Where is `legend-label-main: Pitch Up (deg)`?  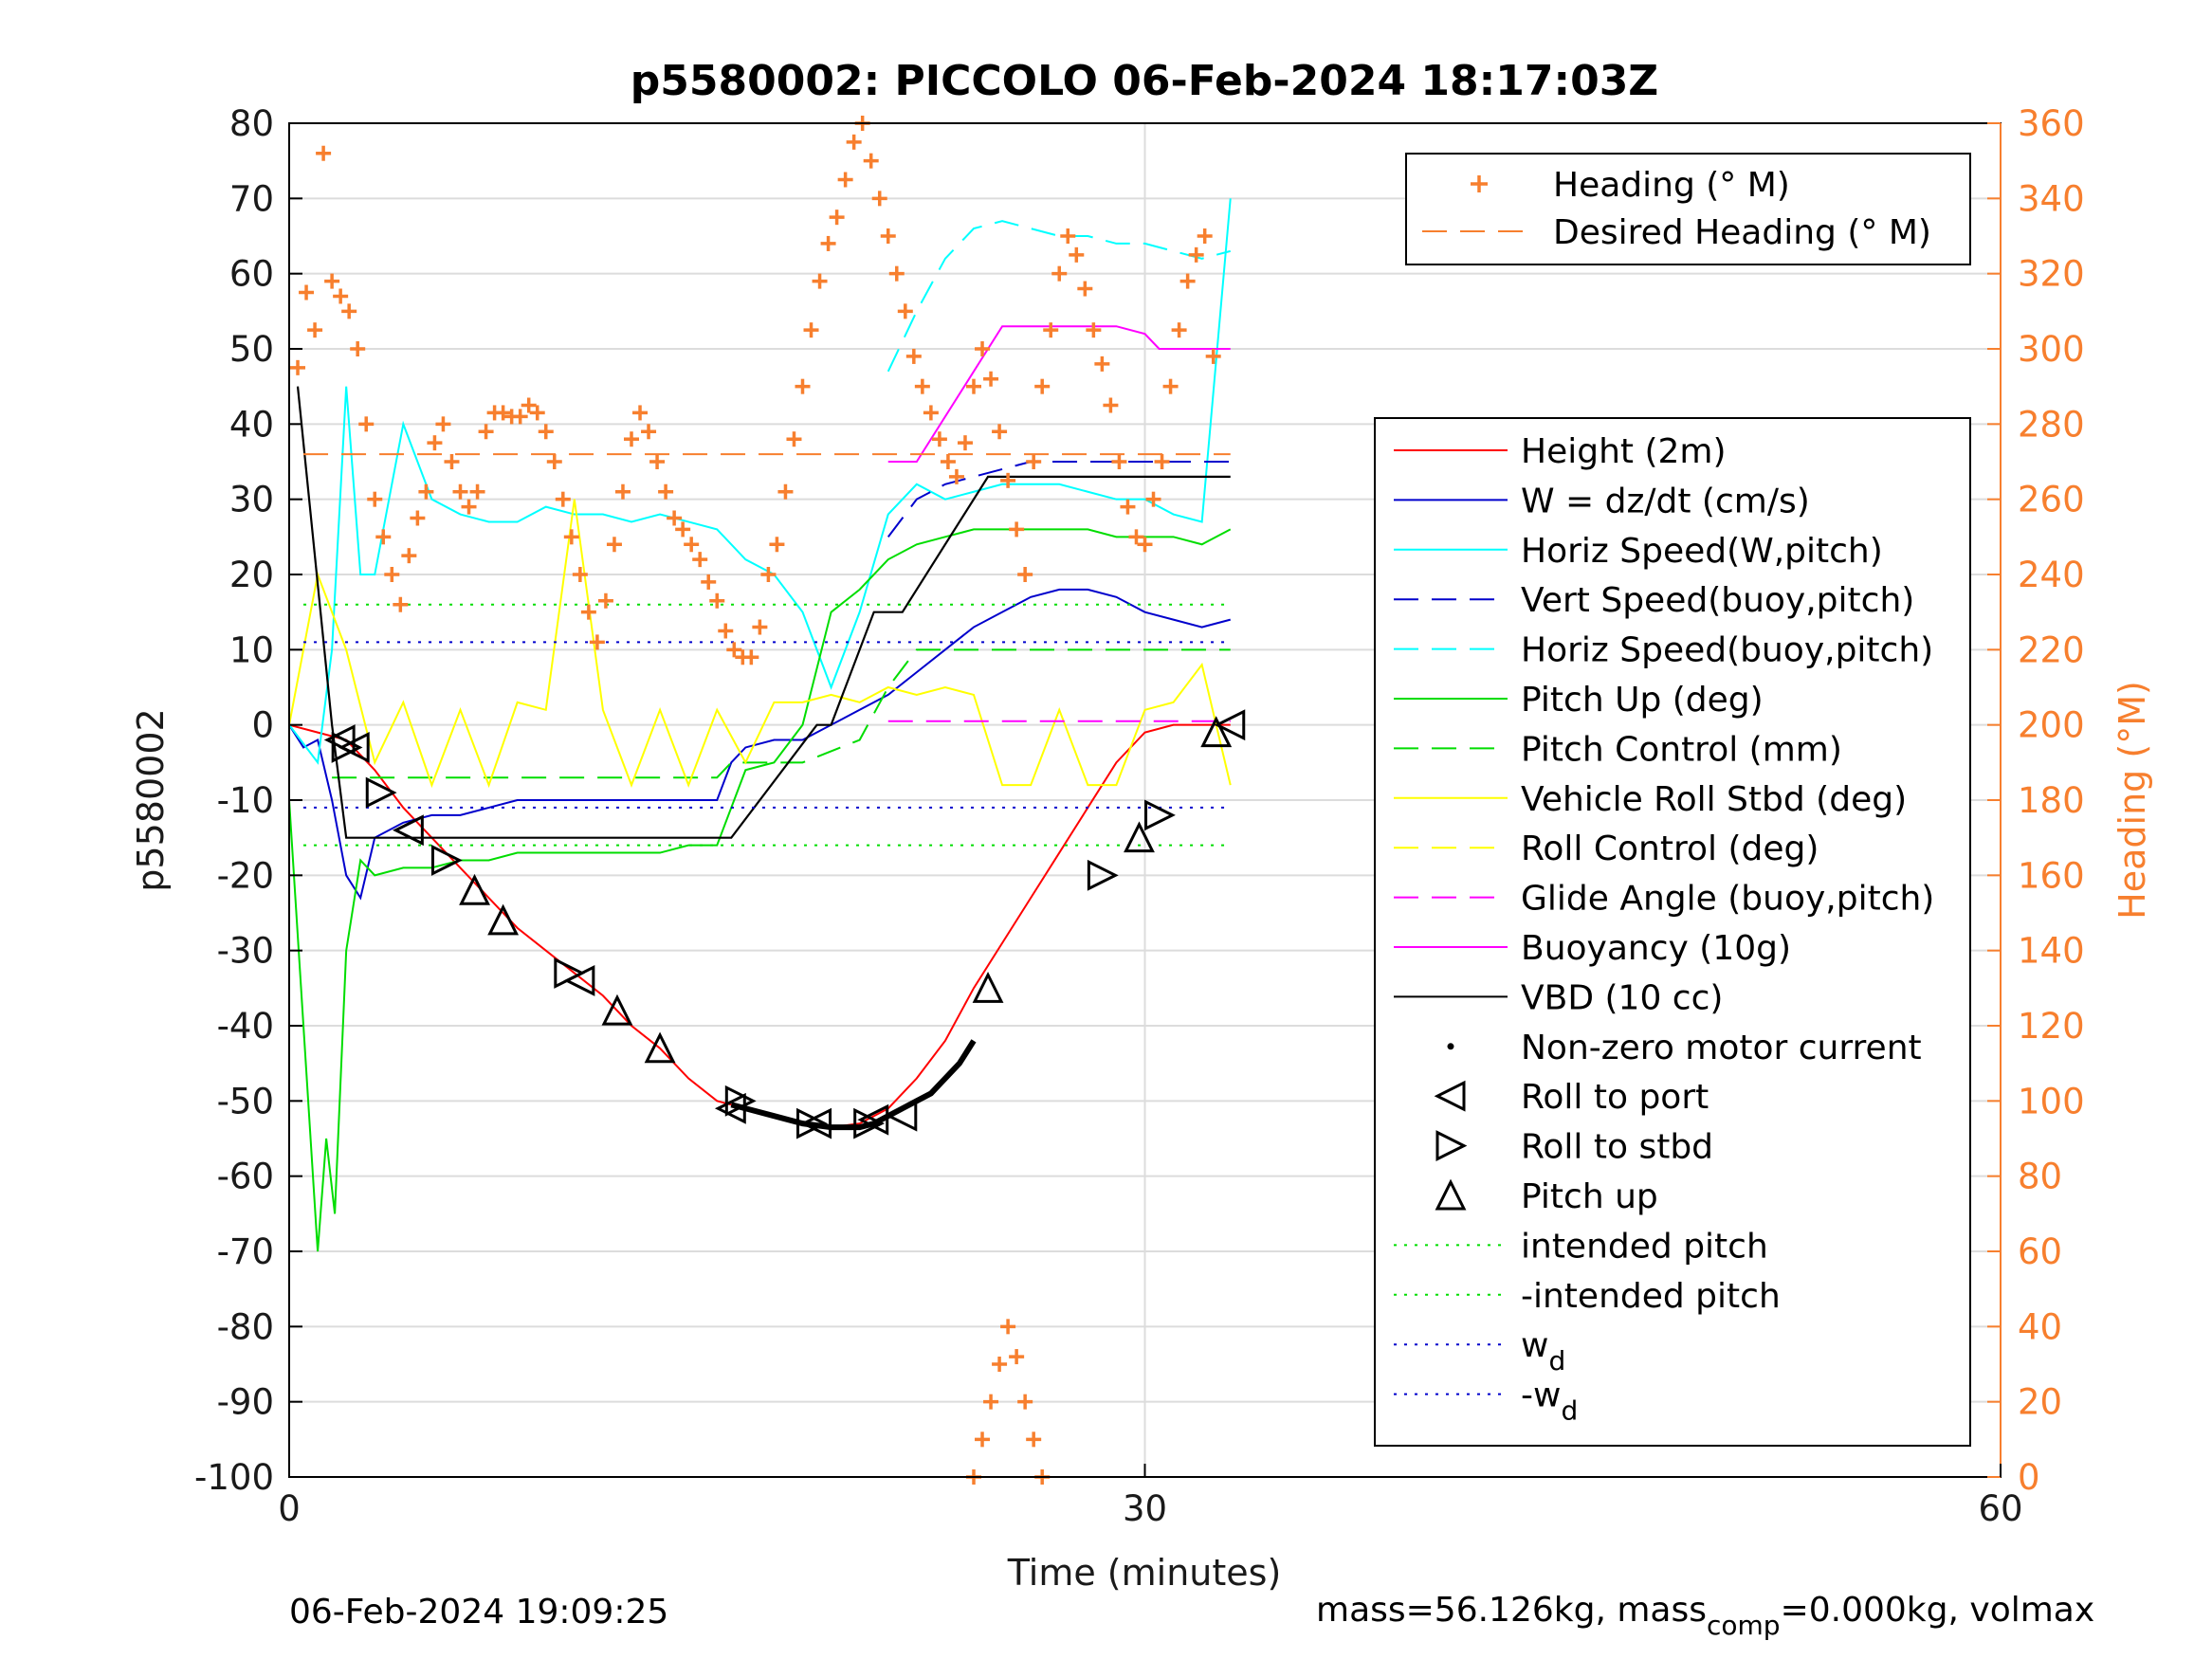
legend-label-main: Pitch Up (deg) is located at coordinates (1642, 700).